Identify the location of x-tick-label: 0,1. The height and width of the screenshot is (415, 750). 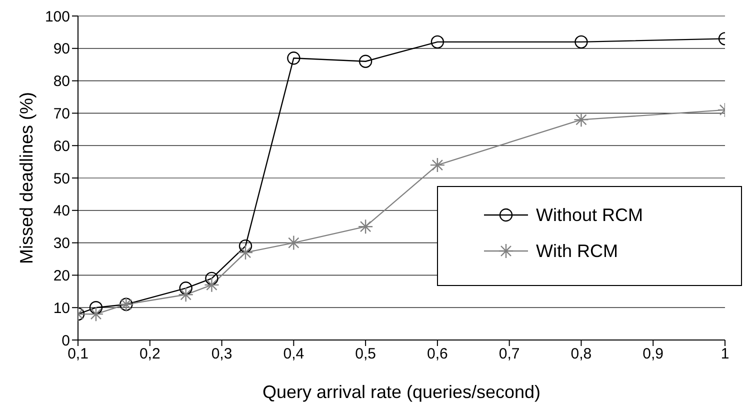
(78, 354).